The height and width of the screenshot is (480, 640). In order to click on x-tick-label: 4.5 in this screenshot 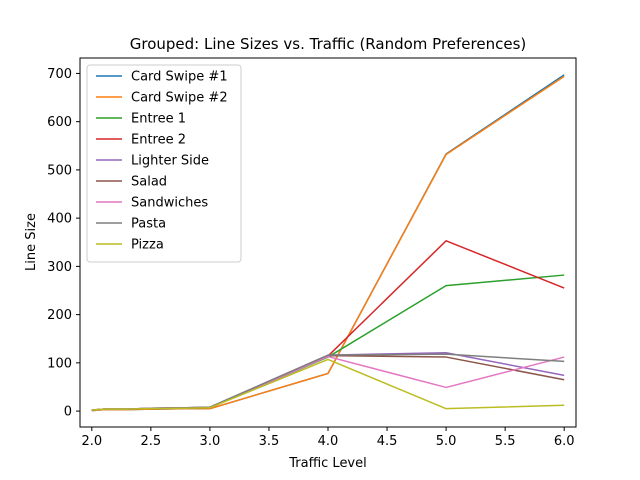, I will do `click(387, 441)`.